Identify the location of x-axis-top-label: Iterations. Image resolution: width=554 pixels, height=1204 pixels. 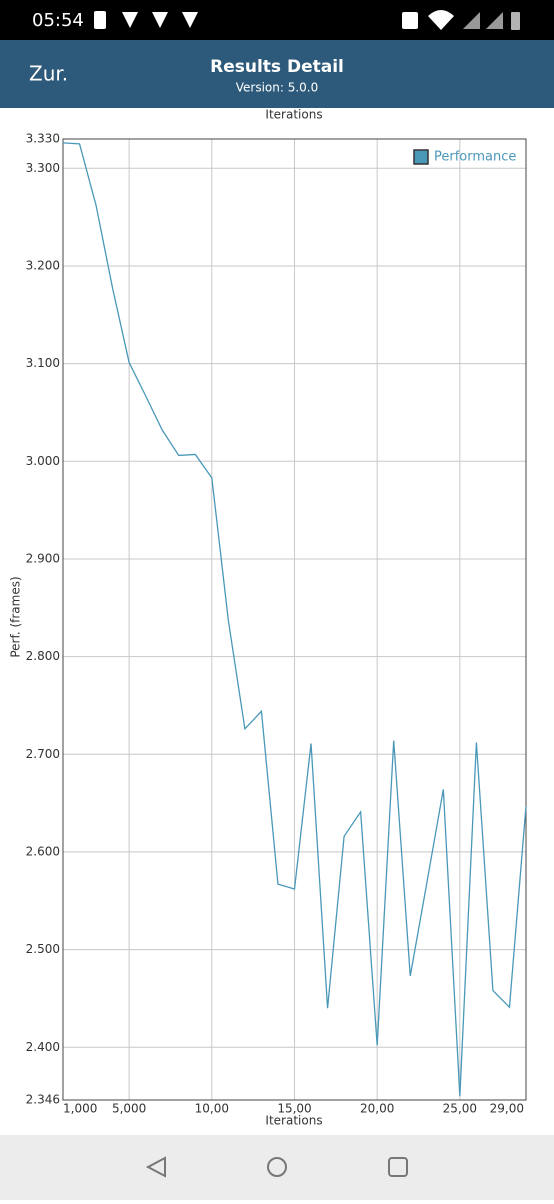
(293, 115).